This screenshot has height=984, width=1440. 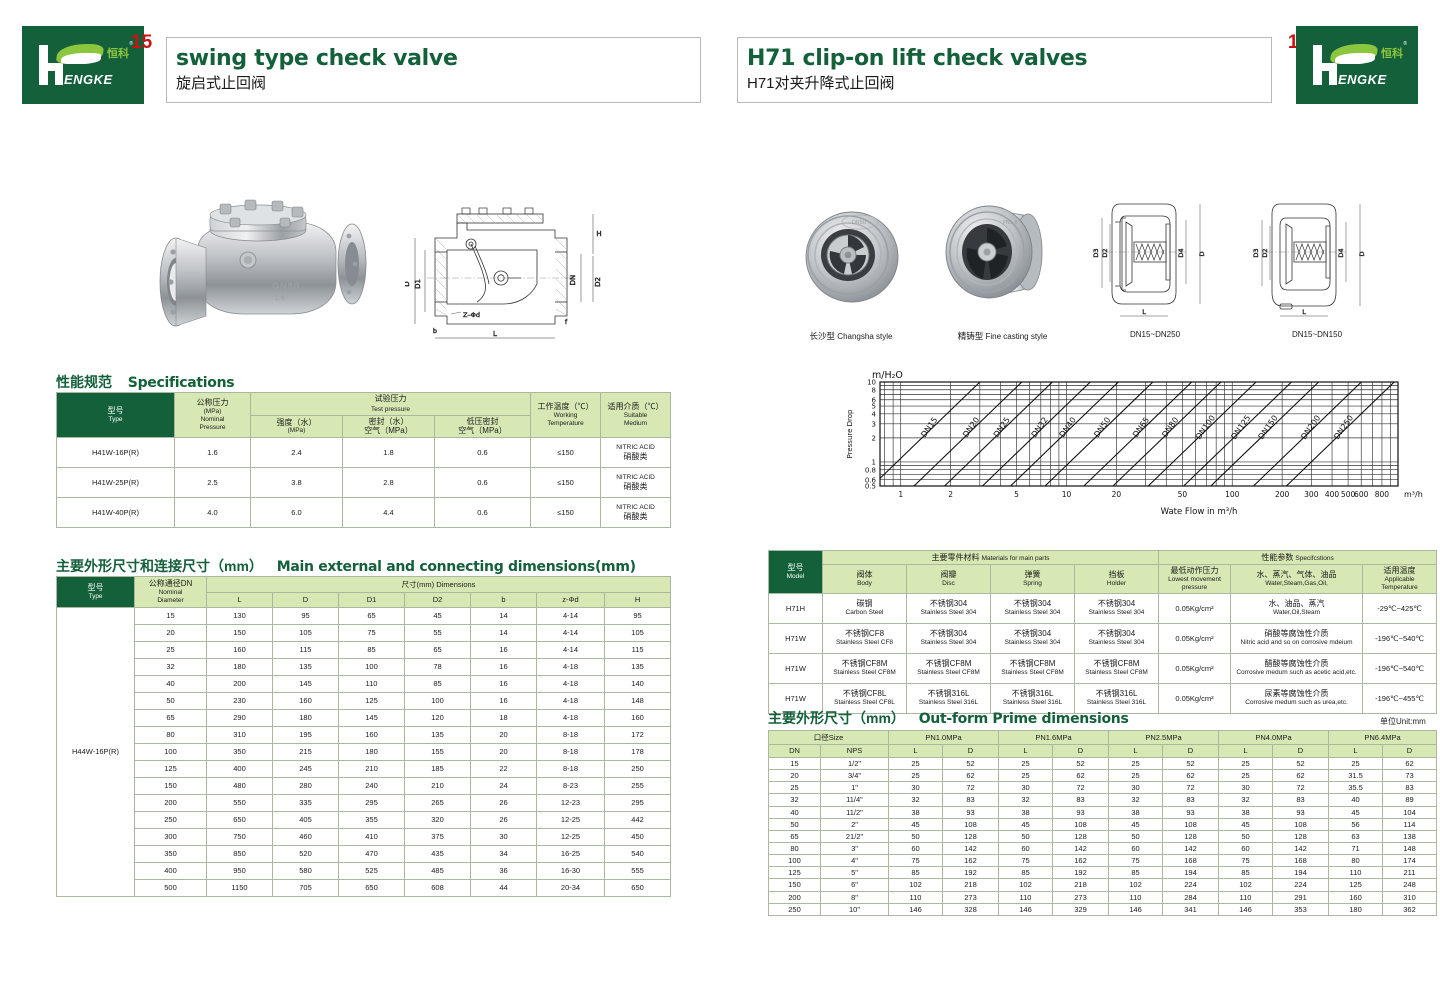 What do you see at coordinates (854, 751) in the screenshot?
I see `of-th-nps: NPS` at bounding box center [854, 751].